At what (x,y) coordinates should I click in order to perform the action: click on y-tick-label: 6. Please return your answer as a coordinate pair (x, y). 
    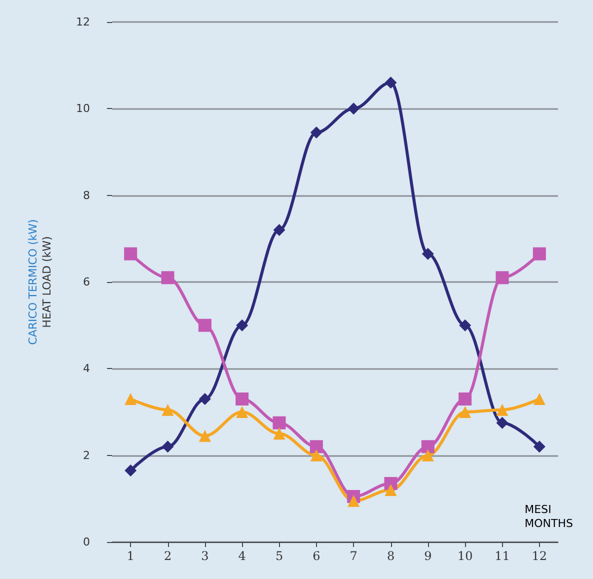
    Looking at the image, I should click on (86, 282).